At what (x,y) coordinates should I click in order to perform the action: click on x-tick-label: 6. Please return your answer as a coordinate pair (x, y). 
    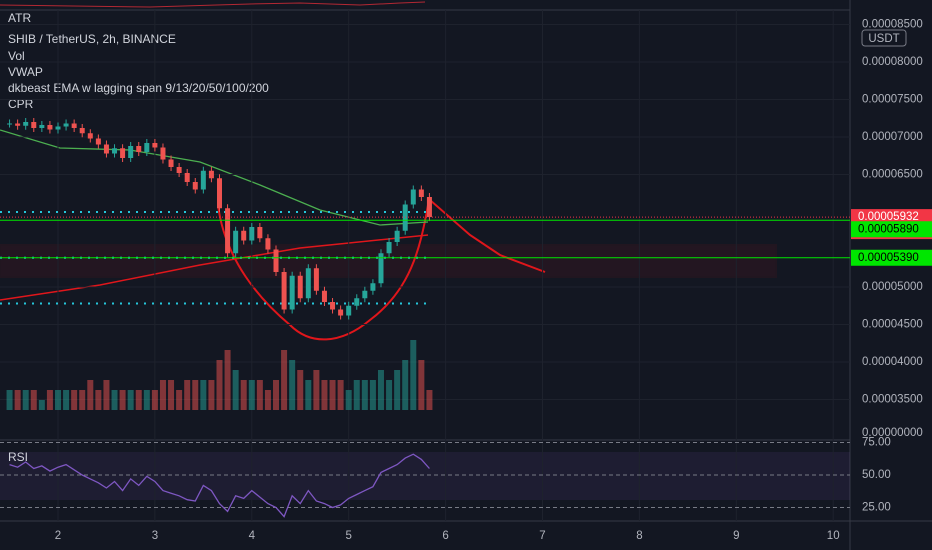
    Looking at the image, I should click on (445, 536).